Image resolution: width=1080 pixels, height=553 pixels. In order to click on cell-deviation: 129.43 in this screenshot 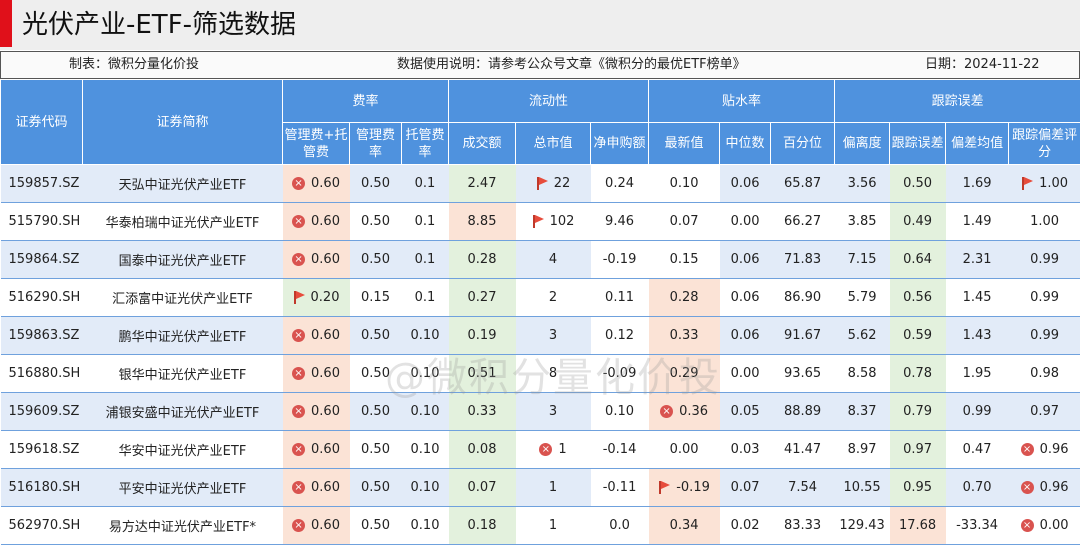, I will do `click(862, 525)`.